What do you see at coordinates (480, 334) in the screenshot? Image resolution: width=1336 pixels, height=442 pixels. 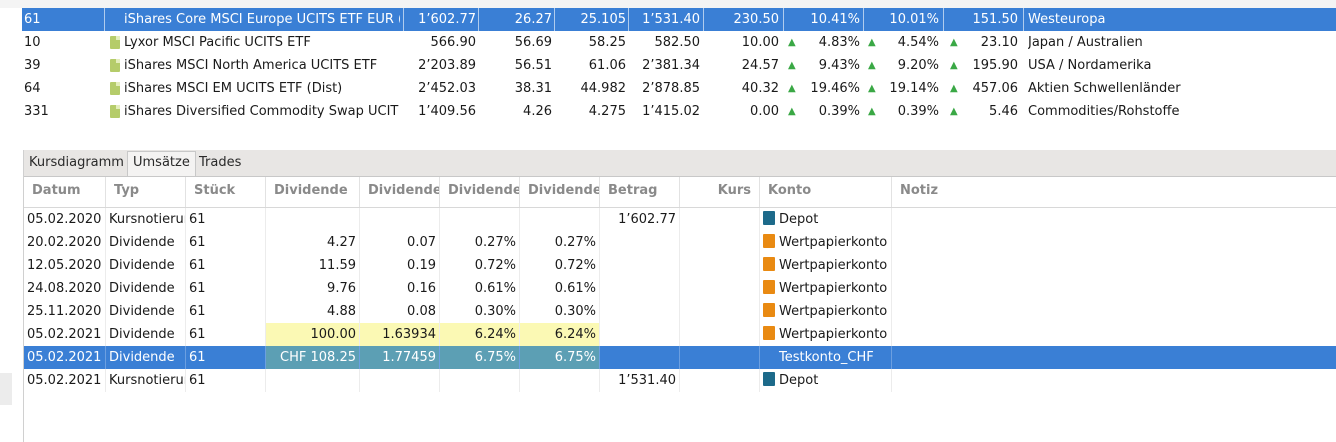 I see `transaction-cell-d3: 6.24%` at bounding box center [480, 334].